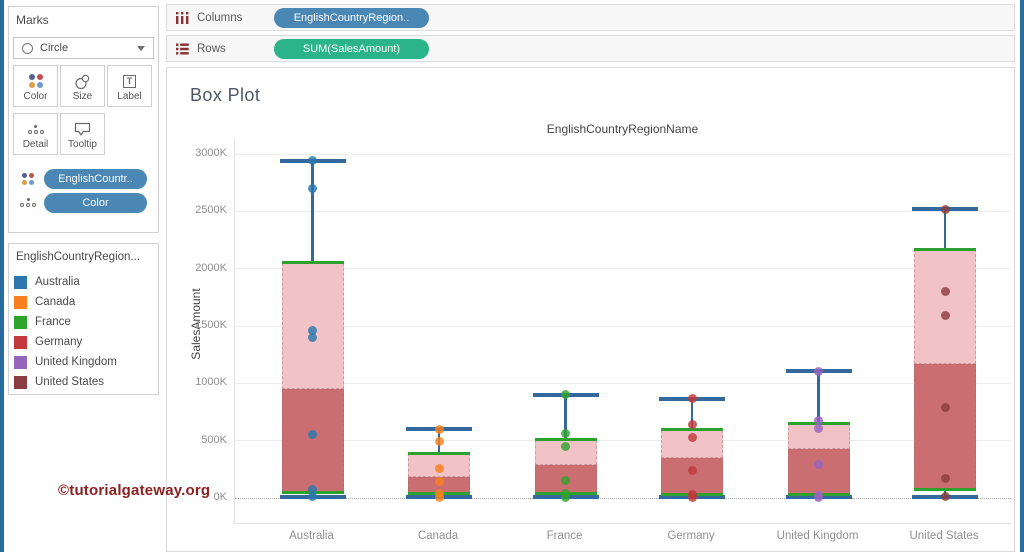  Describe the element at coordinates (35, 86) in the screenshot. I see `color-button: Color` at that location.